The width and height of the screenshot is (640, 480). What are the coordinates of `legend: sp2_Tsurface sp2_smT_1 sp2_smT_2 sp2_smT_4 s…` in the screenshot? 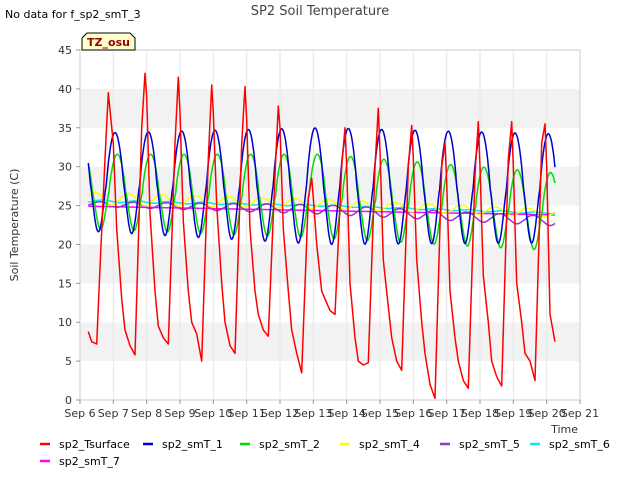 It's located at (325, 453).